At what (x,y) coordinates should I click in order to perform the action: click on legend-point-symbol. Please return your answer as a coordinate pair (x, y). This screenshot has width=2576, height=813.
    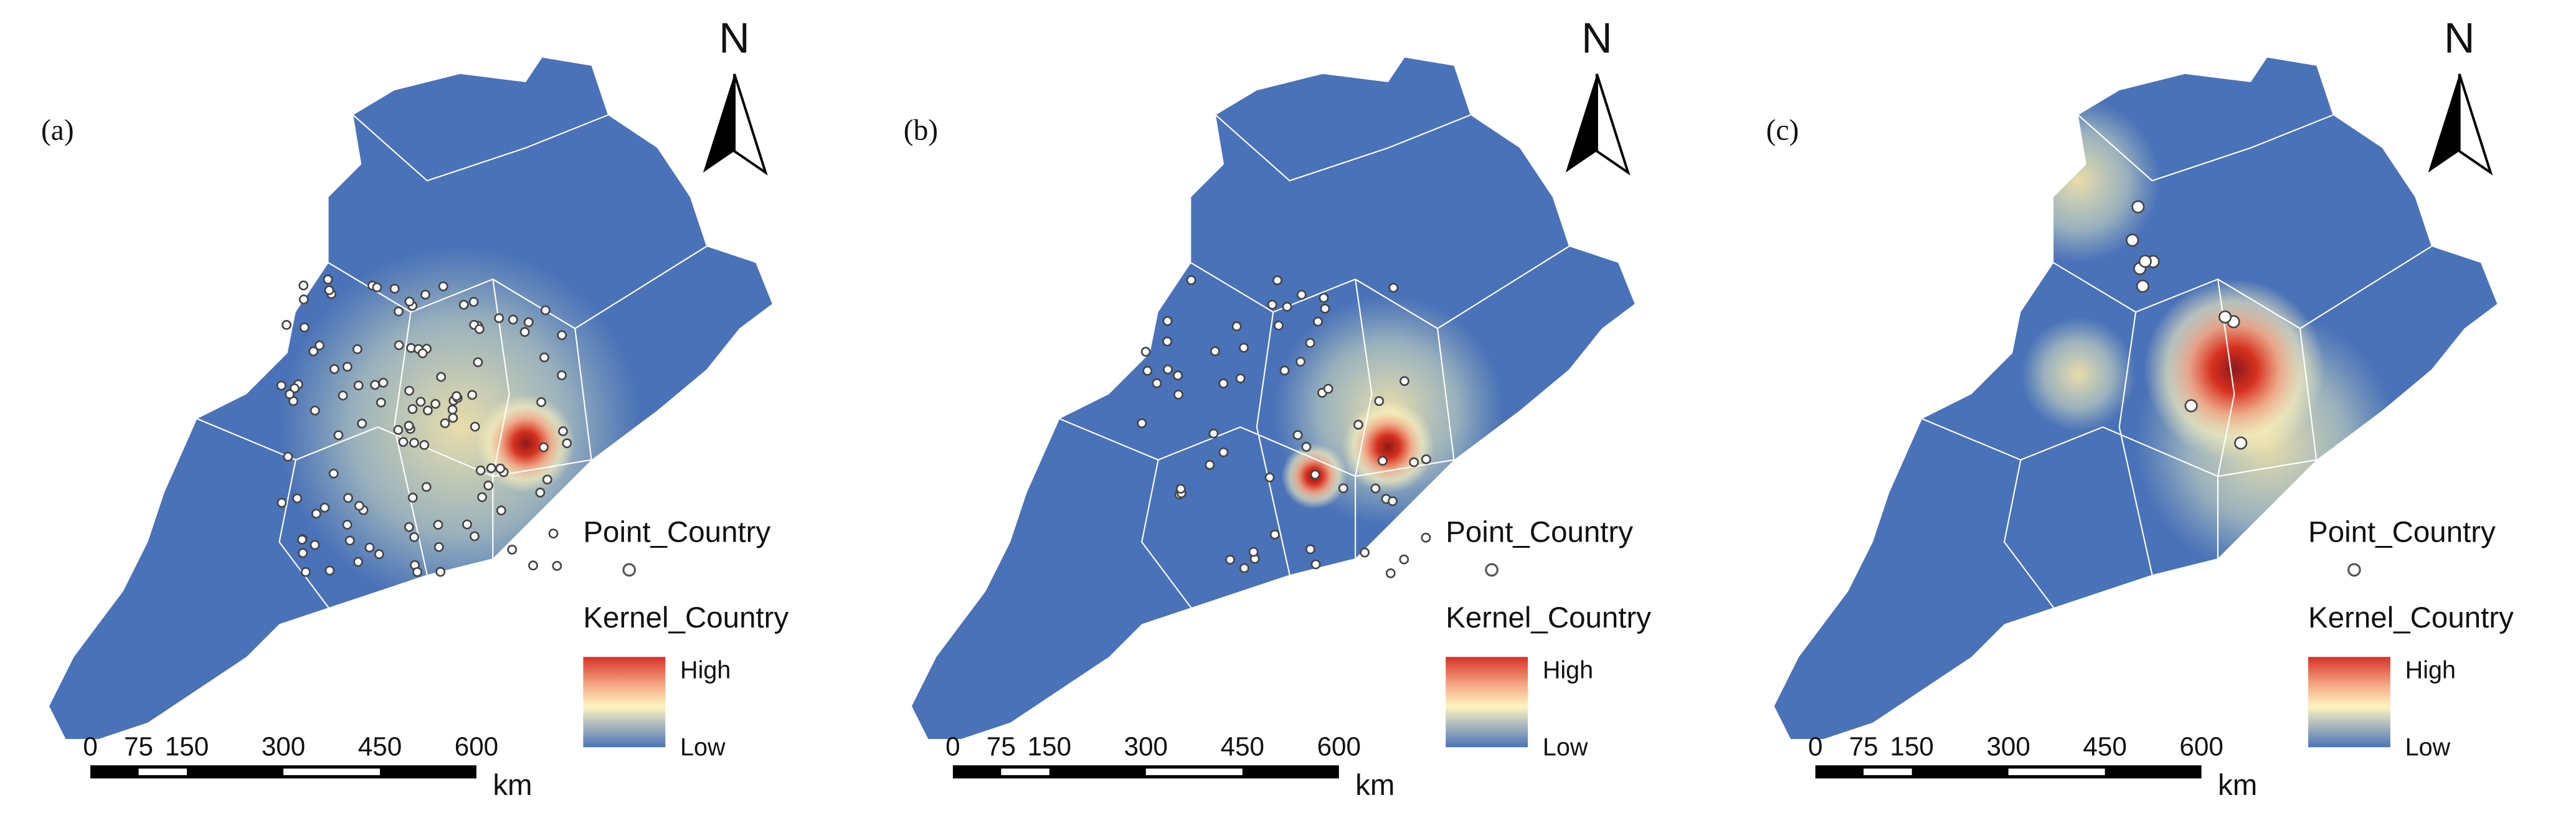
    Looking at the image, I should click on (2354, 570).